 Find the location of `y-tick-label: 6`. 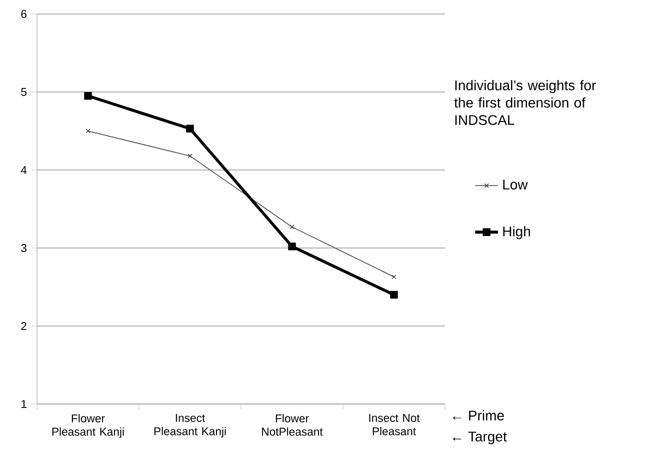

y-tick-label: 6 is located at coordinates (23, 14).